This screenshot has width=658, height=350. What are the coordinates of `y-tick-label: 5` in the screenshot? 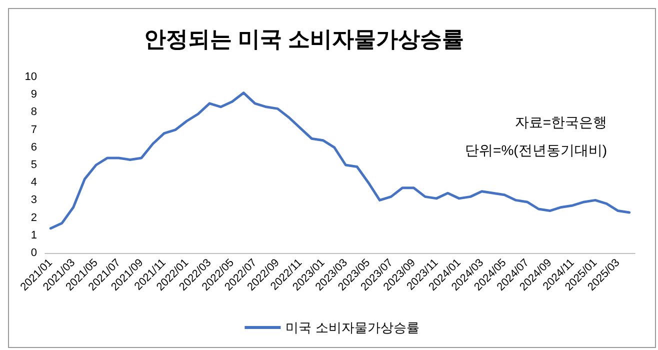 It's located at (33, 165).